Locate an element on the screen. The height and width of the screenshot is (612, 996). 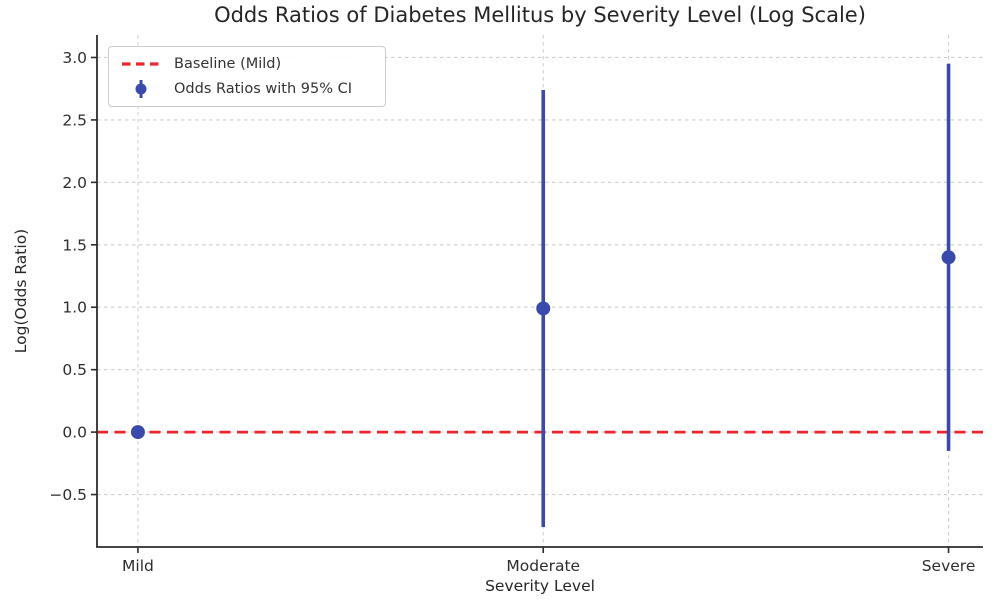
x-axis-label: Severity Level is located at coordinates (540, 586).